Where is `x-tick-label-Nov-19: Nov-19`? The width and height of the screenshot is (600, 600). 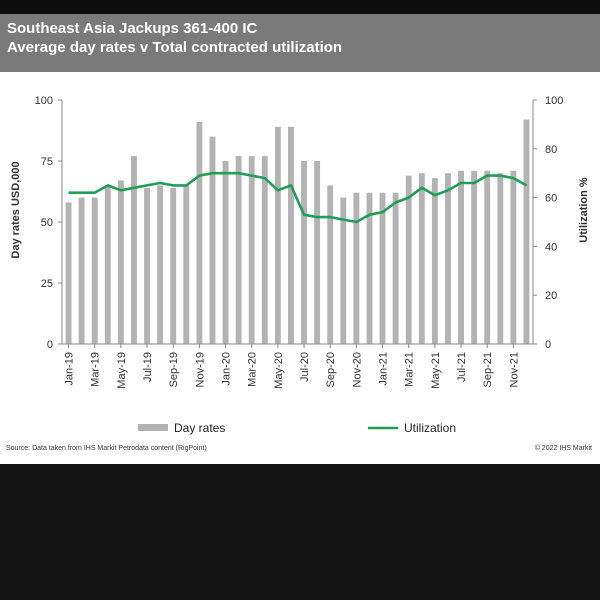 x-tick-label-Nov-19: Nov-19 is located at coordinates (200, 369).